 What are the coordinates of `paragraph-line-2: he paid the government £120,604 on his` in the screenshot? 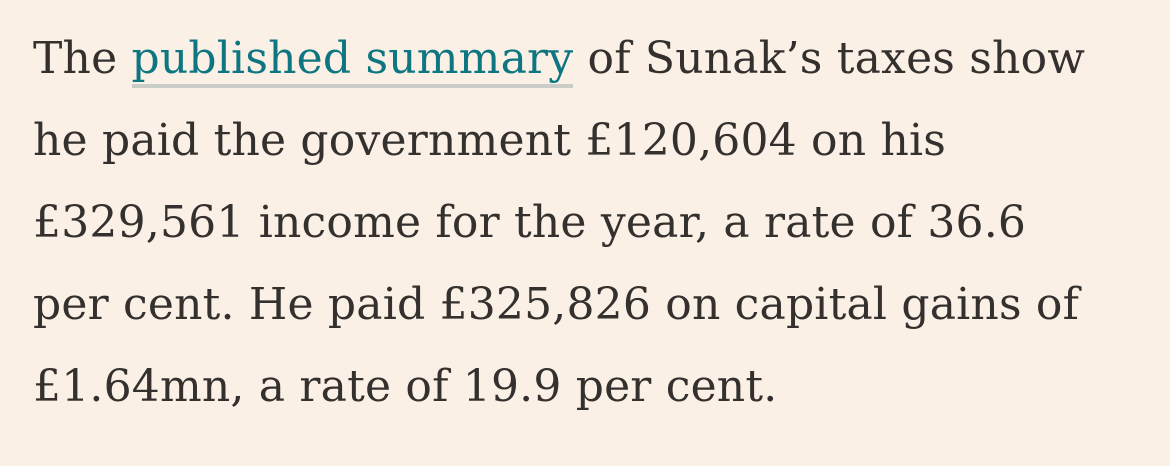 It's located at (490, 140).